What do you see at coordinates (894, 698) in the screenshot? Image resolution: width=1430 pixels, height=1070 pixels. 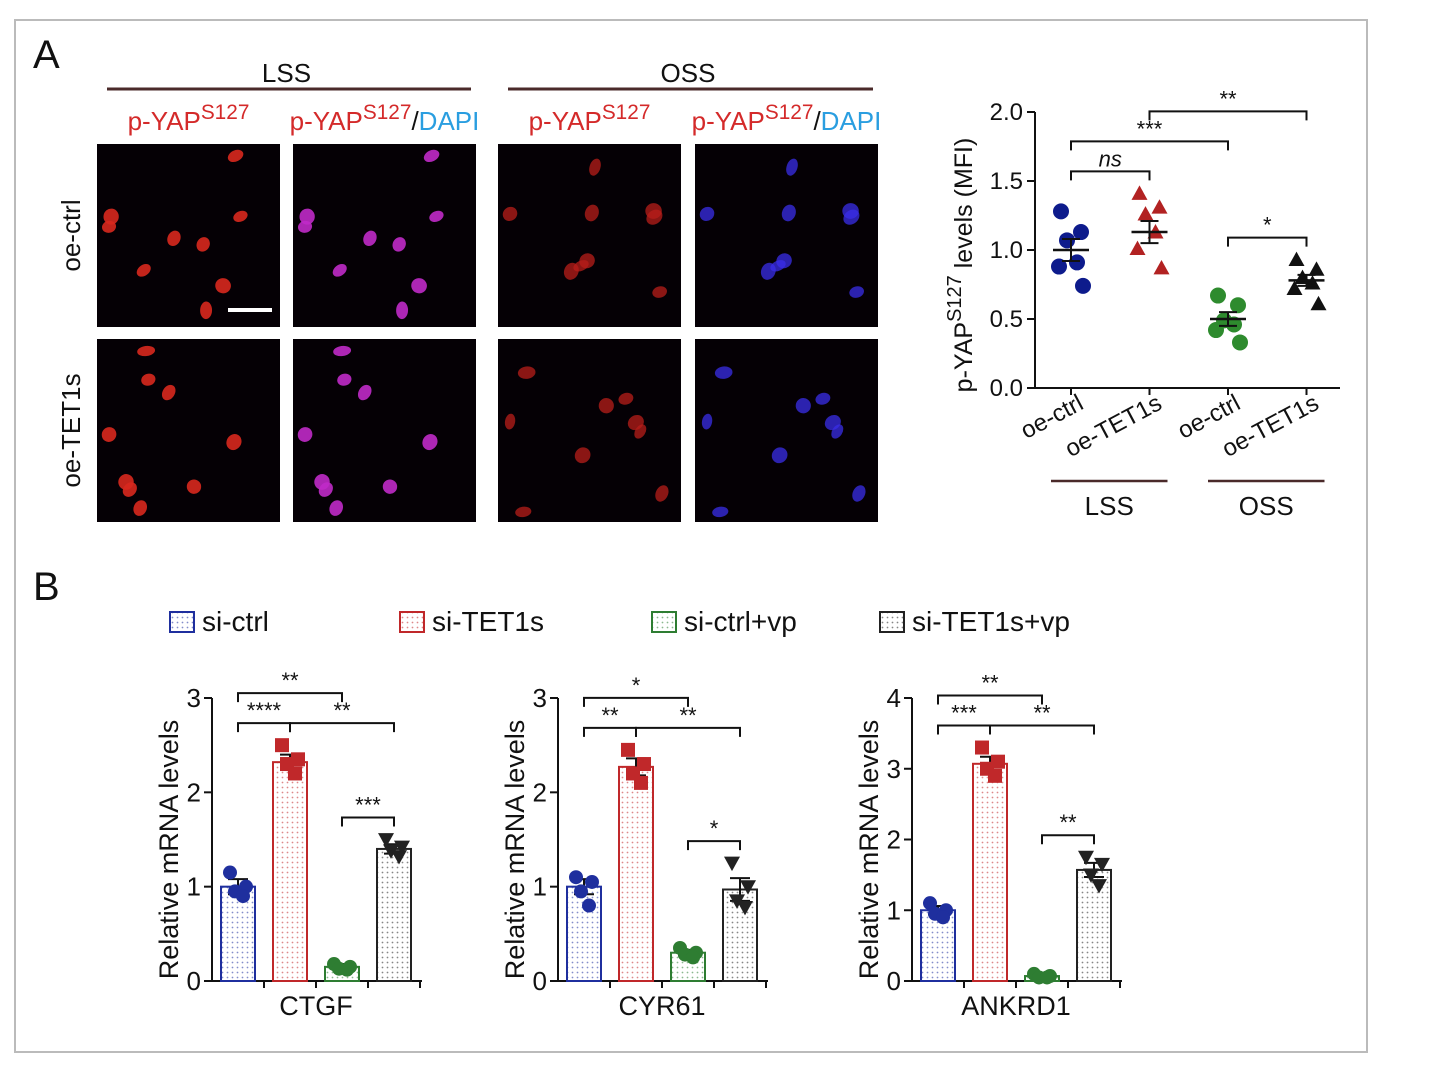 I see `y-tick-label: 4` at bounding box center [894, 698].